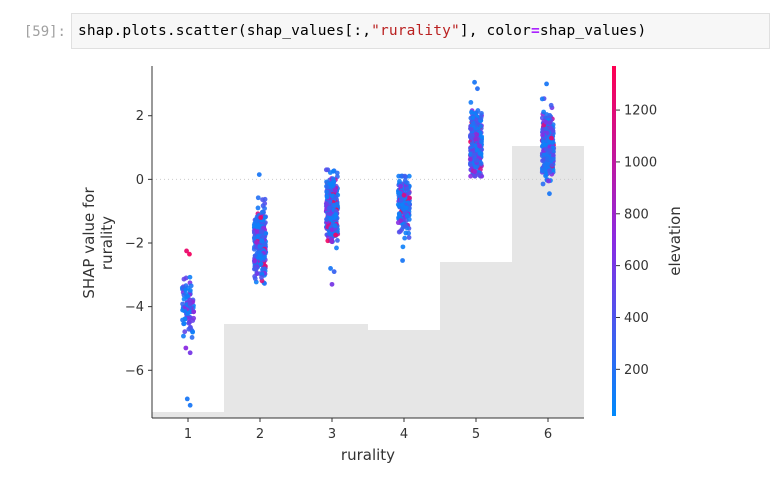 This screenshot has height=482, width=772. Describe the element at coordinates (675, 240) in the screenshot. I see `colorbar-label: elevation` at that location.